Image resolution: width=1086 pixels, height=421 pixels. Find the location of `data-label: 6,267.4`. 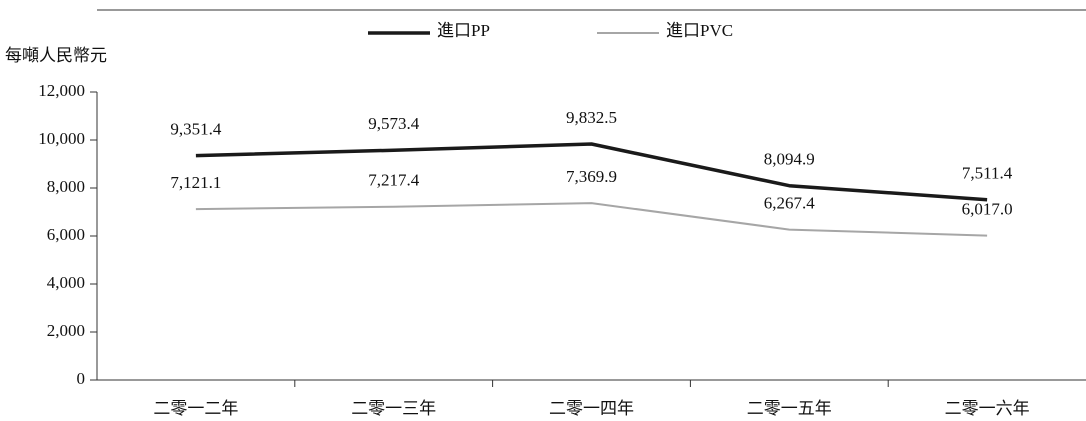

data-label: 6,267.4 is located at coordinates (790, 202).